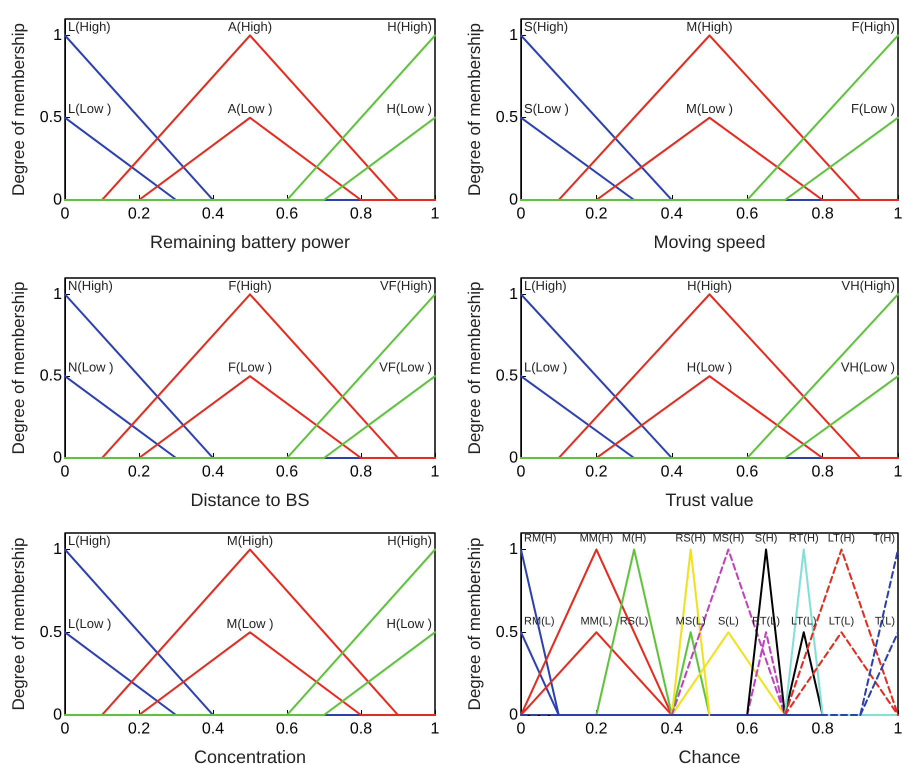 The width and height of the screenshot is (916, 770). Describe the element at coordinates (540, 538) in the screenshot. I see `annotation: RM(H)` at that location.